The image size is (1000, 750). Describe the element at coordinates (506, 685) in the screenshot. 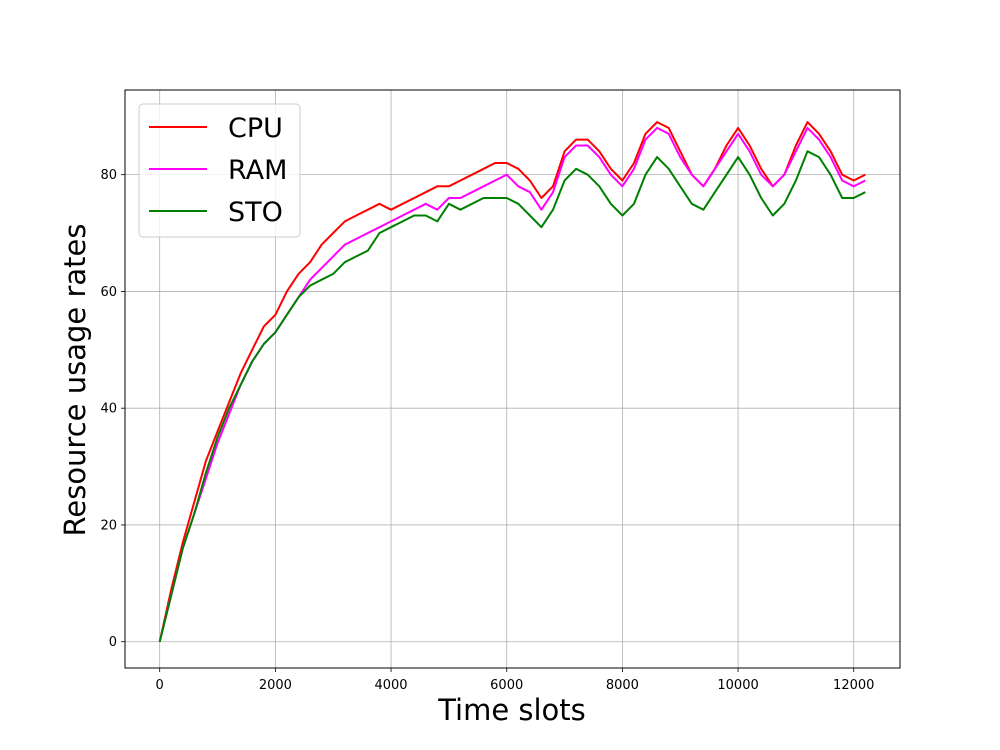

I see `x-tick-label: 6000` at that location.